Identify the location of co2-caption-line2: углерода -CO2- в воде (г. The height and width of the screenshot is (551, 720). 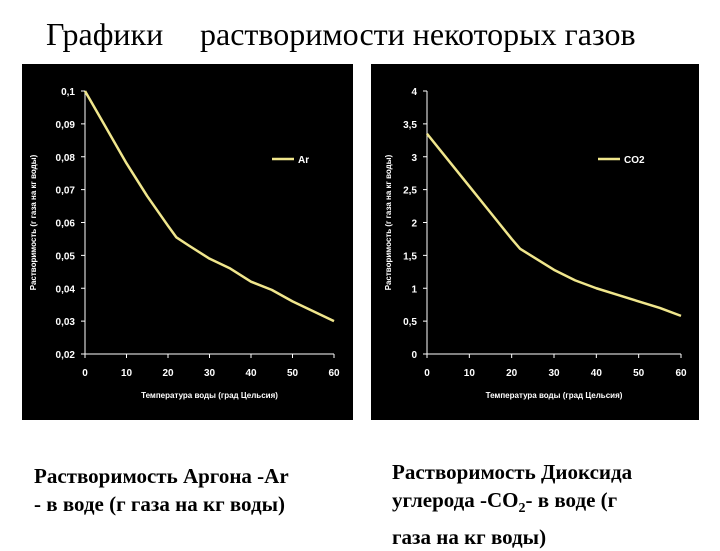
(542, 504).